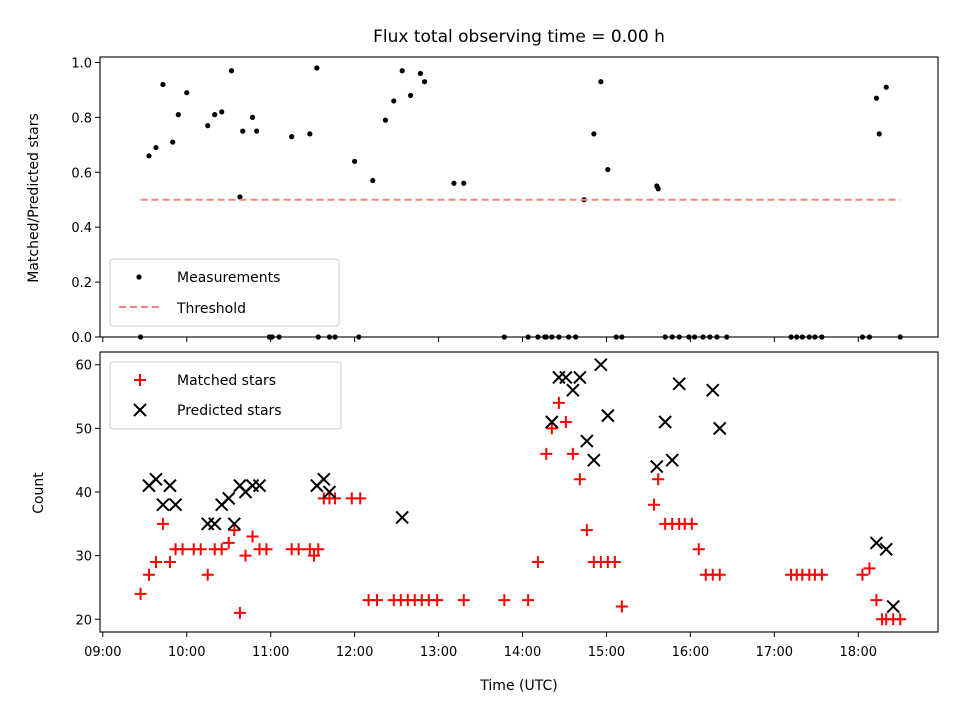  What do you see at coordinates (606, 652) in the screenshot?
I see `x-tick-label: 15:00` at bounding box center [606, 652].